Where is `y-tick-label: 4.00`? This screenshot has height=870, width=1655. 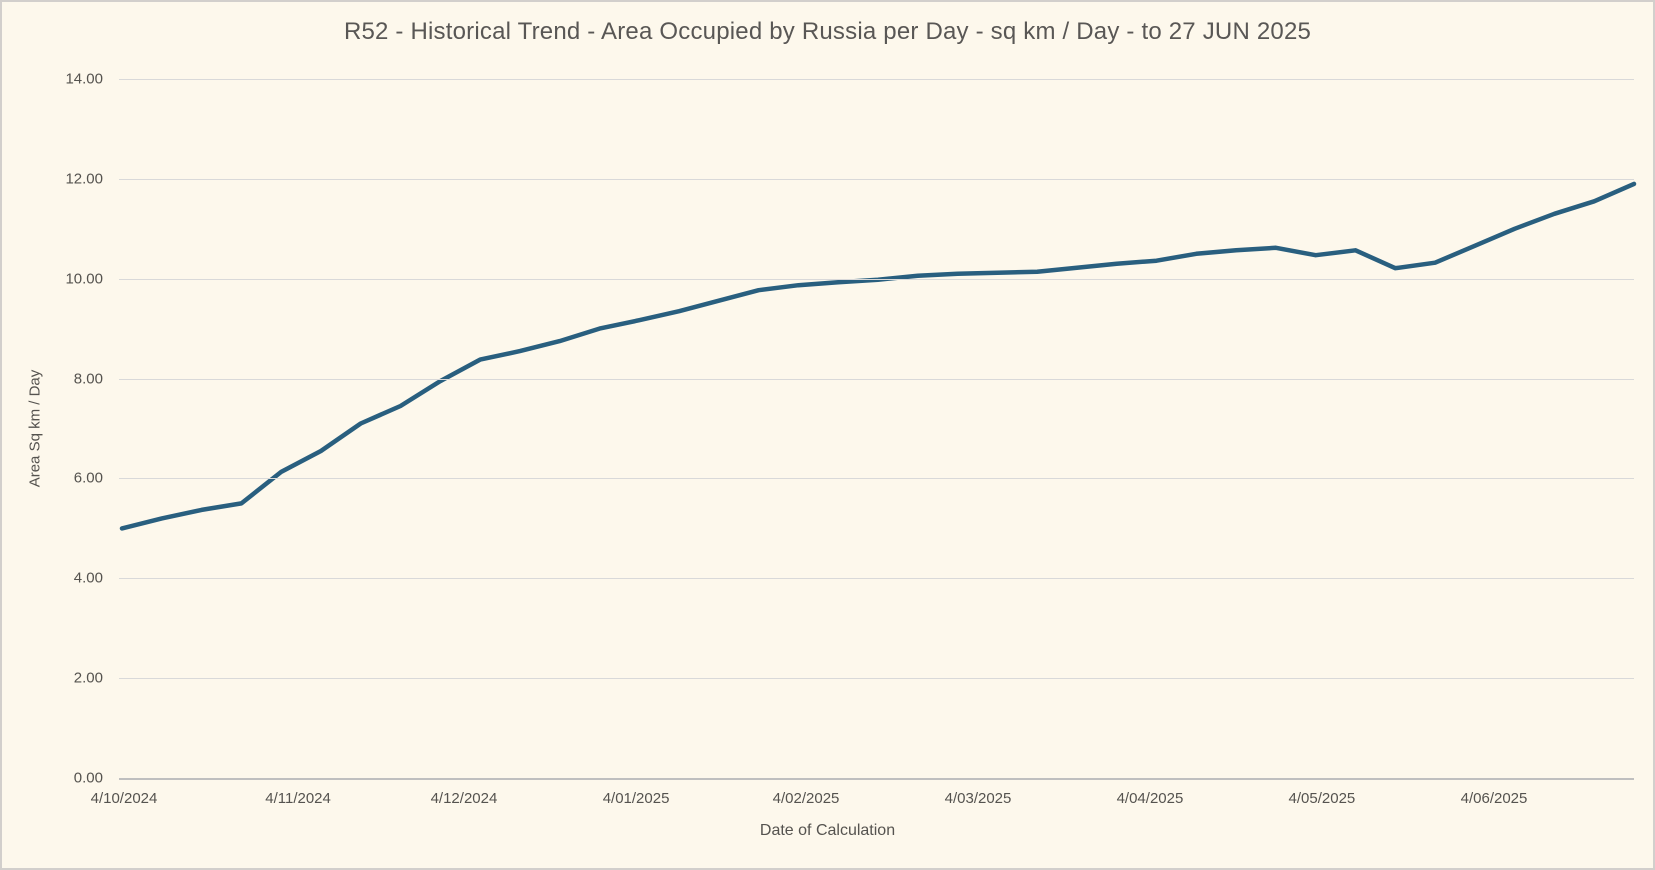 y-tick-label: 4.00 is located at coordinates (88, 578).